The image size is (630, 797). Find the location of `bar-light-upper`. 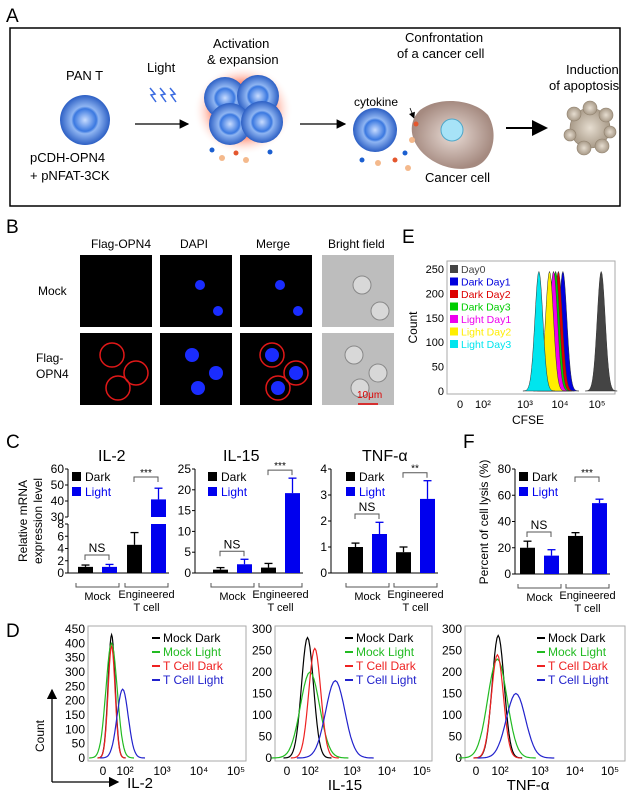

bar-light-upper is located at coordinates (158, 508).